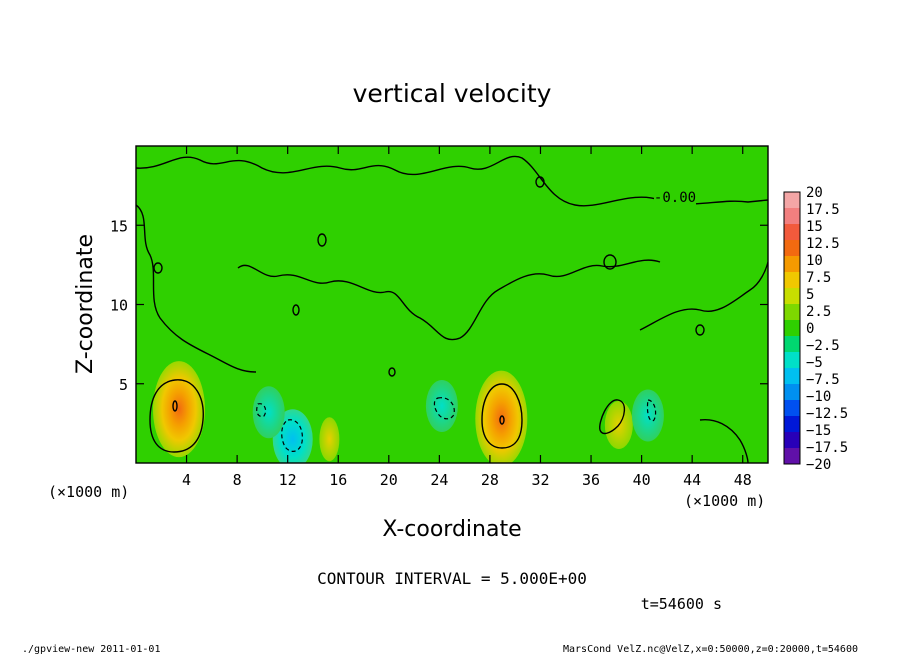  What do you see at coordinates (814, 363) in the screenshot?
I see `colorbar-label: −5` at bounding box center [814, 363].